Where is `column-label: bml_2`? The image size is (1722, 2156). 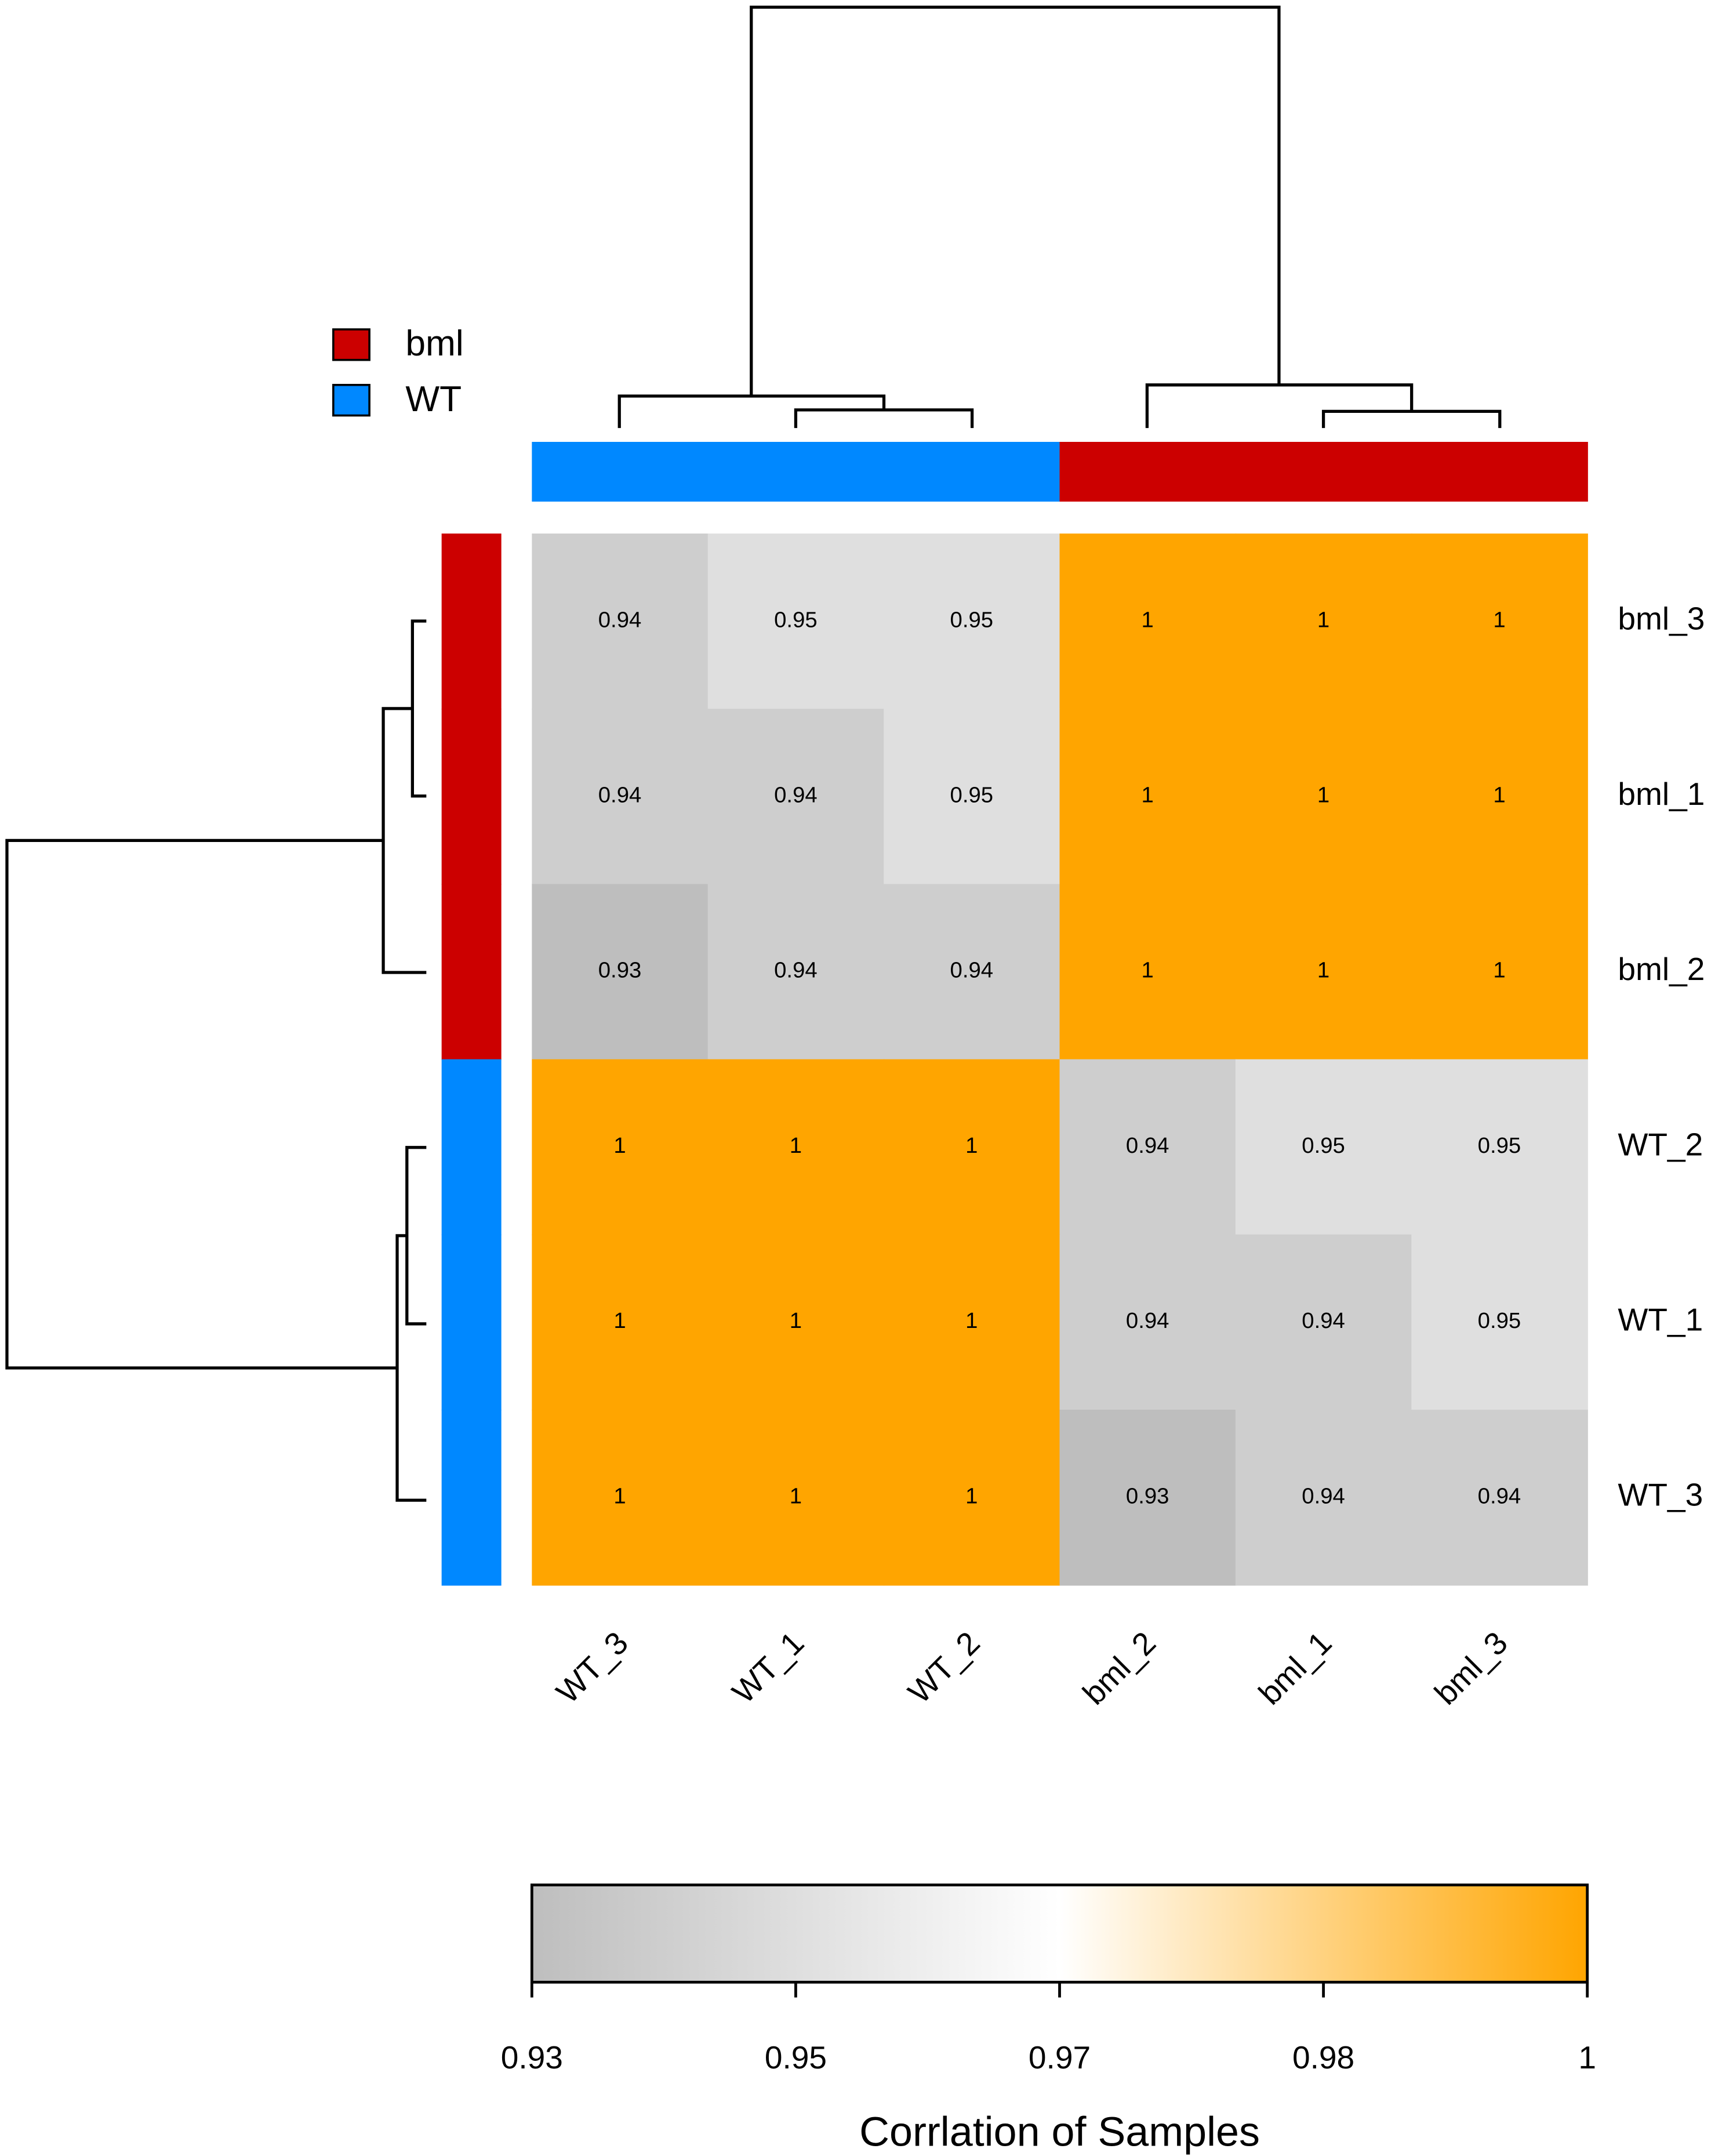
column-label: bml_2 is located at coordinates (1119, 1668).